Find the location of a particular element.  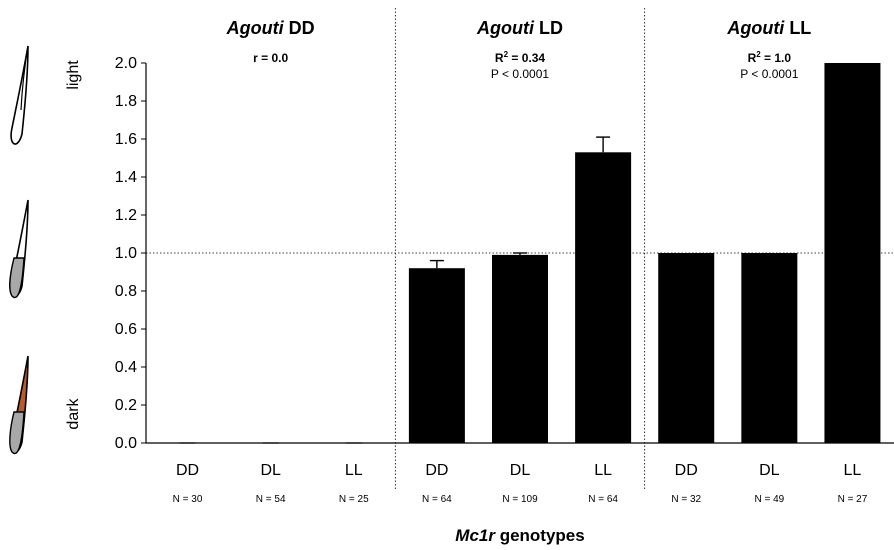

panel-statistic-label: r = 0.0 is located at coordinates (270, 58).